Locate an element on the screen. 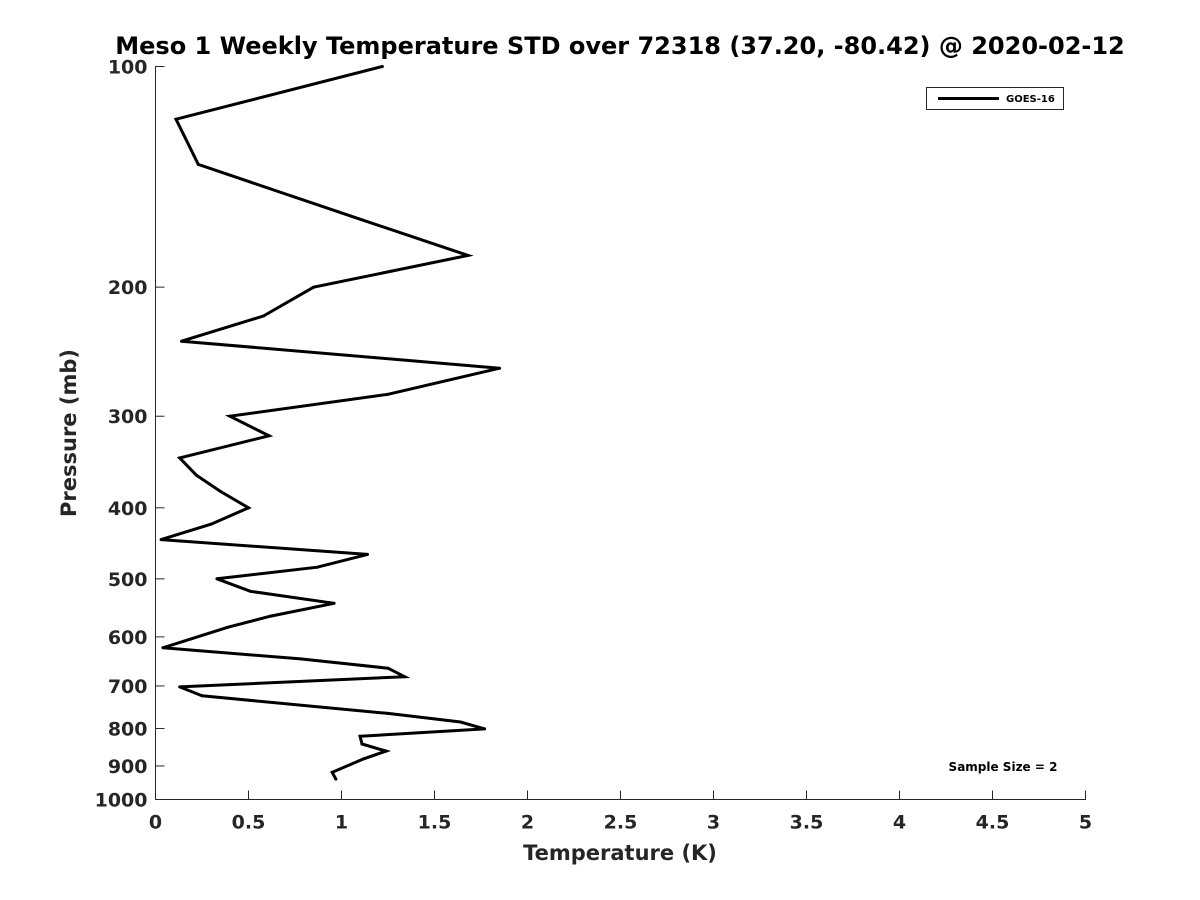 Image resolution: width=1200 pixels, height=900 pixels. legend: GOES-16 is located at coordinates (995, 98).